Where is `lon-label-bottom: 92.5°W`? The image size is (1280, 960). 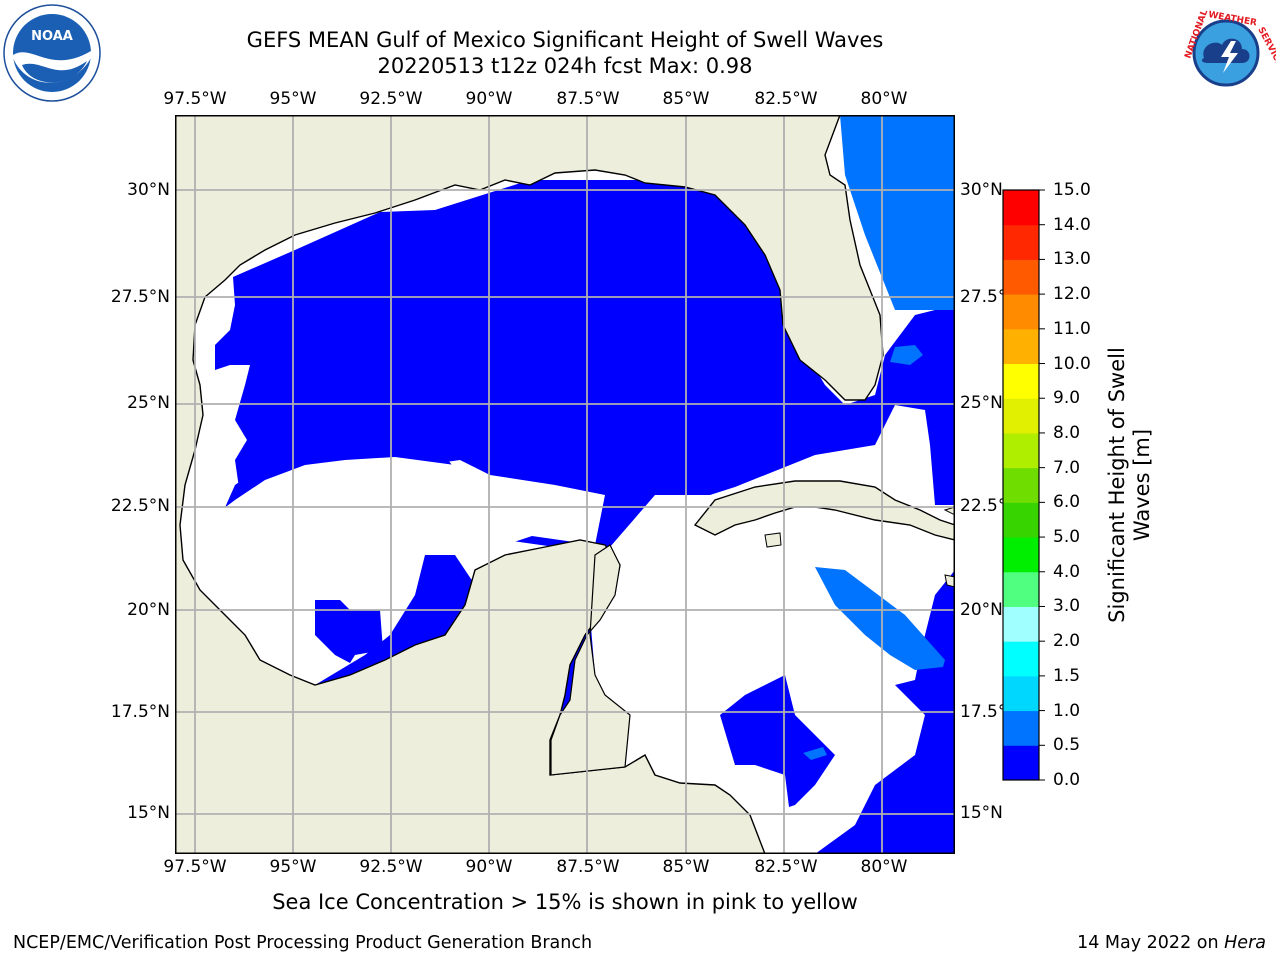
lon-label-bottom: 92.5°W is located at coordinates (391, 867).